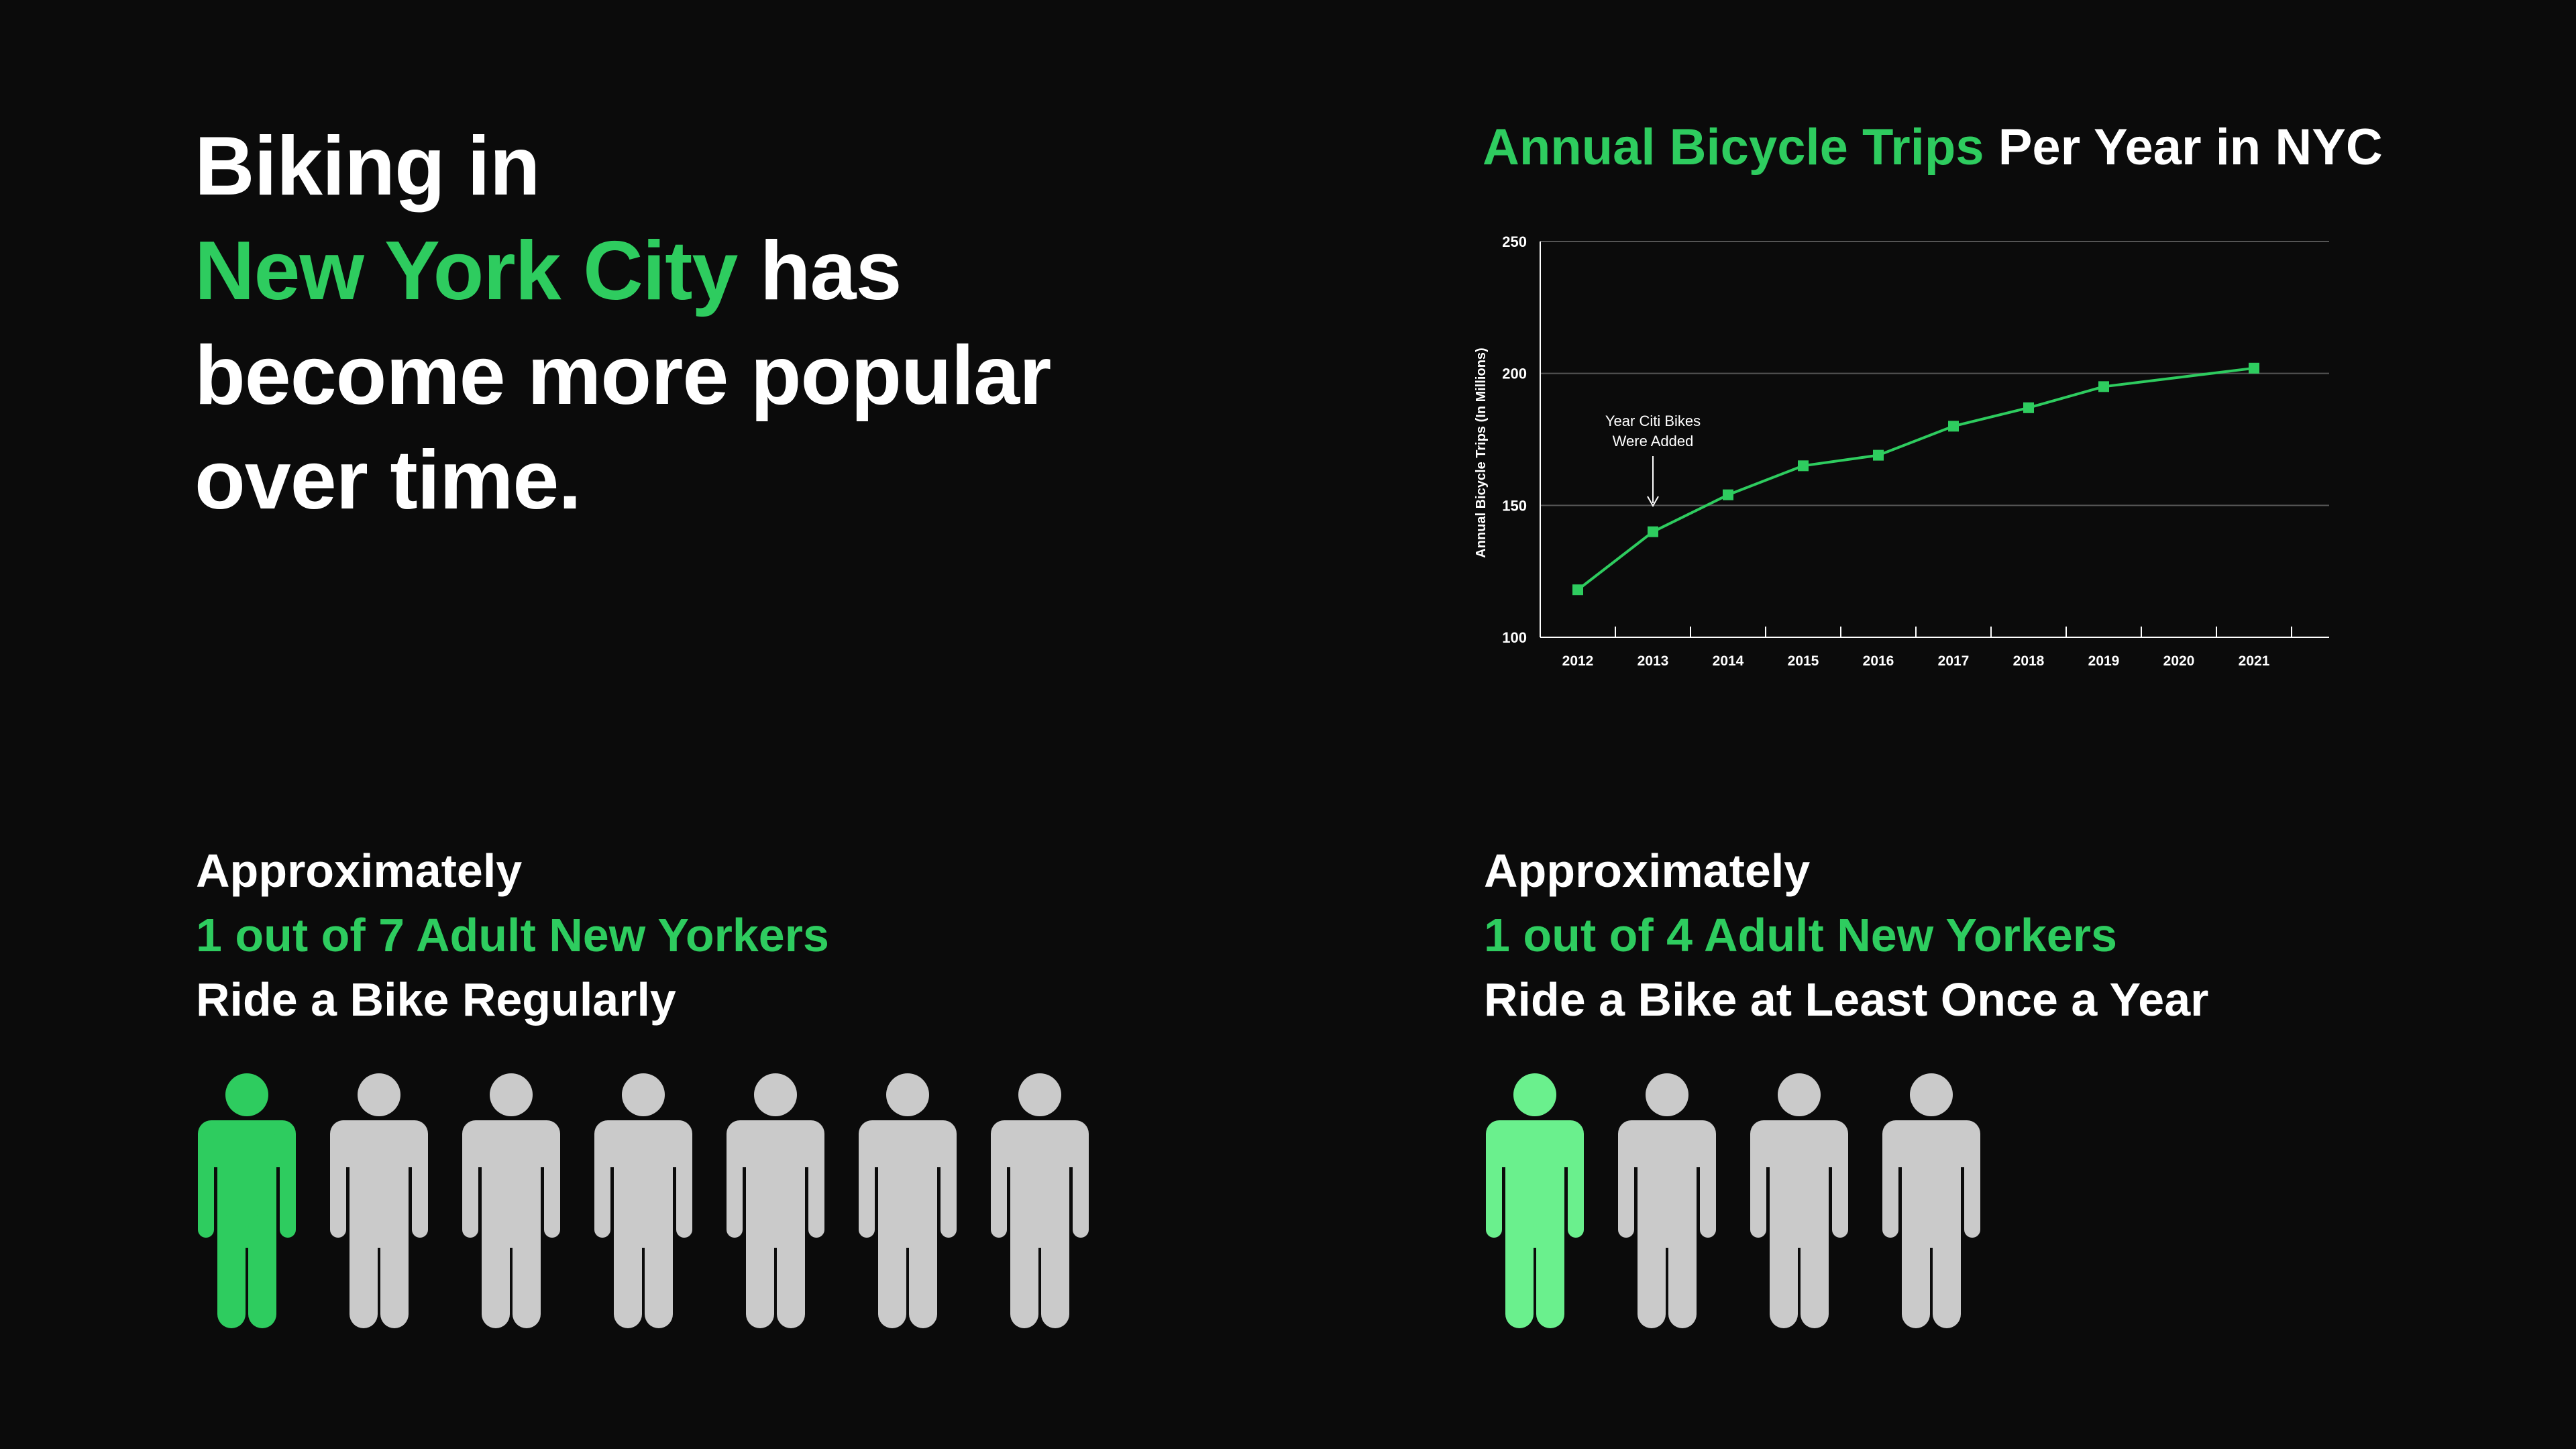 This screenshot has width=2576, height=1449. Describe the element at coordinates (1514, 241) in the screenshot. I see `y-tick-label: 250` at that location.